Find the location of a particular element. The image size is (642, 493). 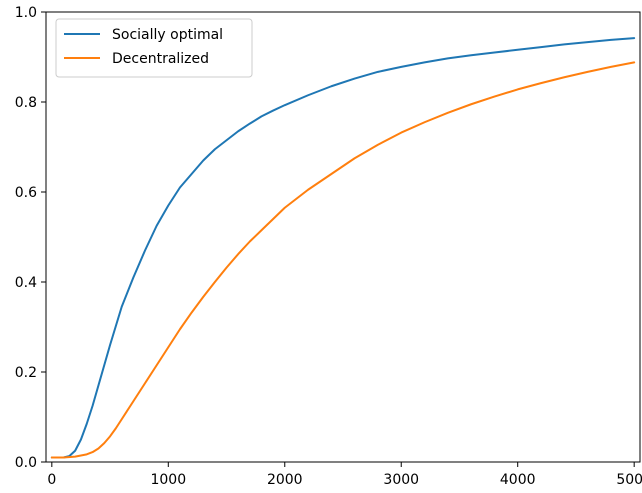

y-tick-label: 0.6 is located at coordinates (26, 193).